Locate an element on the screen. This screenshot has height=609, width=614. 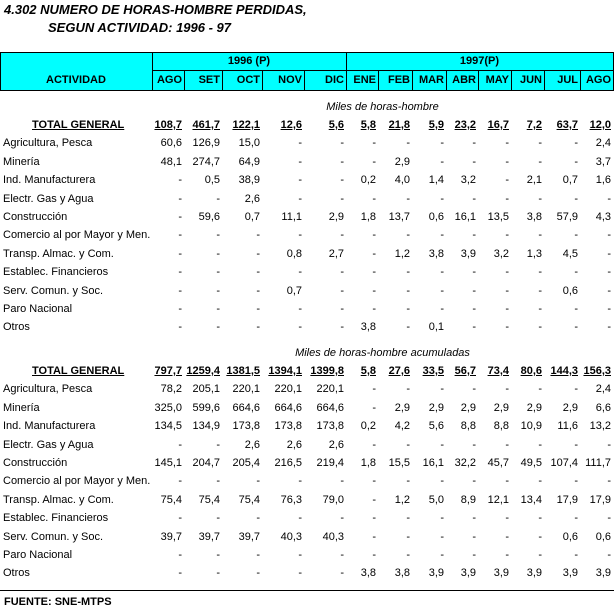
month-header: JUN is located at coordinates (530, 80).